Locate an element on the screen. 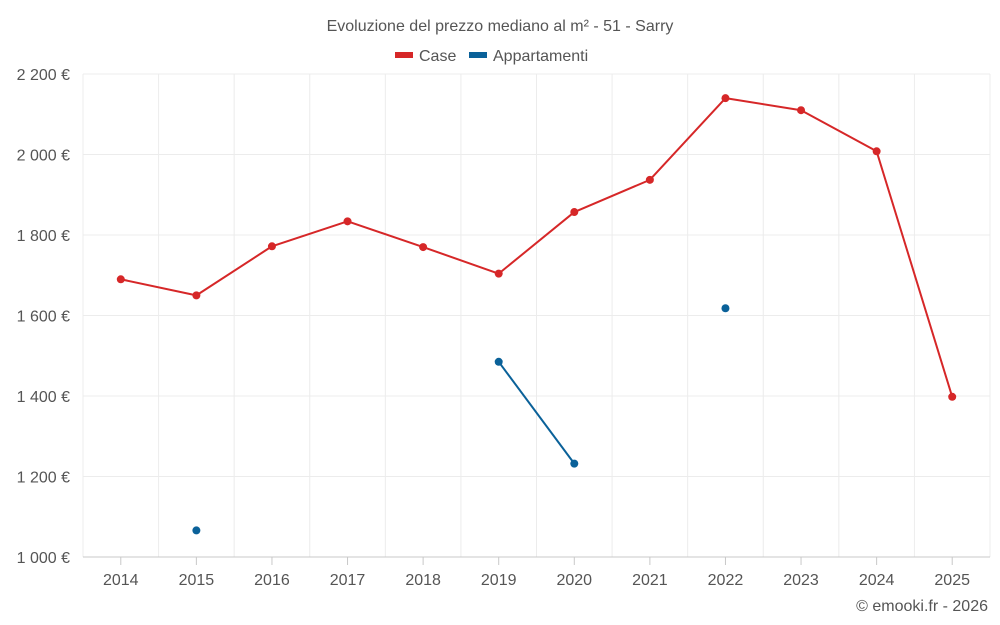 This screenshot has width=1000, height=625. legend-swatch-case is located at coordinates (404, 55).